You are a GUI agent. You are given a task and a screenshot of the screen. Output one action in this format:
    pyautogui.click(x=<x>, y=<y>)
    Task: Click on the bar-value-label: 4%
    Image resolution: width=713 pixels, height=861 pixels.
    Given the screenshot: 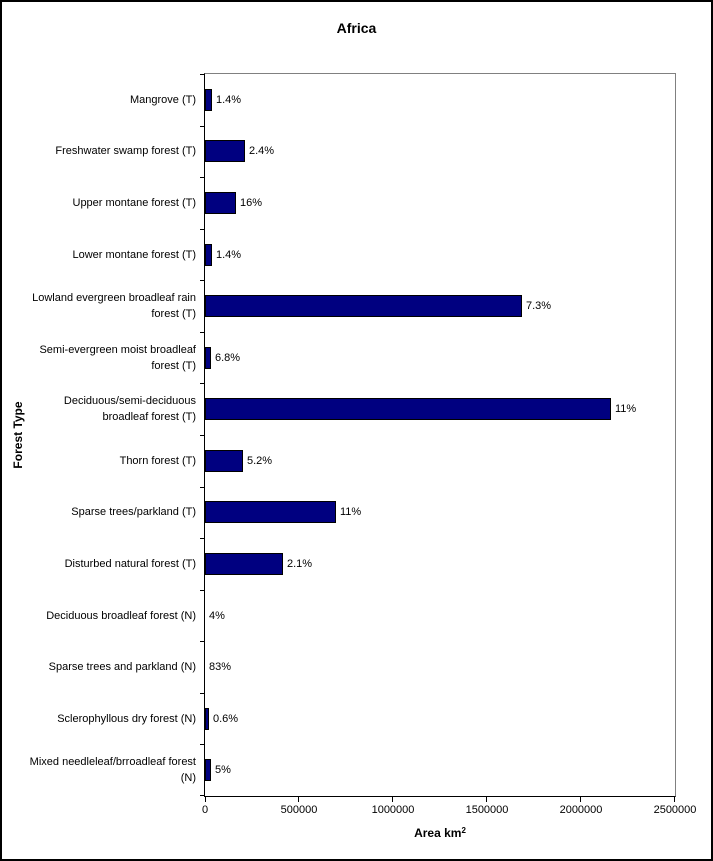 What is the action you would take?
    pyautogui.click(x=217, y=615)
    